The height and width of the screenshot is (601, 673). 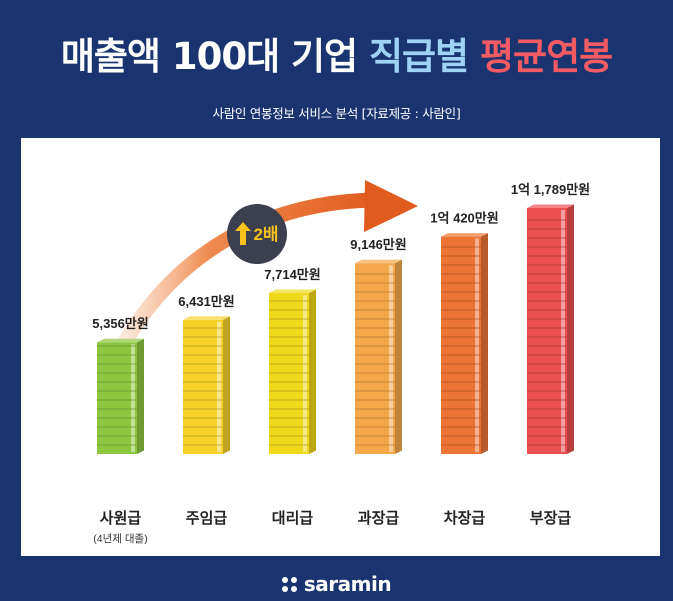 What do you see at coordinates (418, 56) in the screenshot?
I see `title-part-2: 직급별` at bounding box center [418, 56].